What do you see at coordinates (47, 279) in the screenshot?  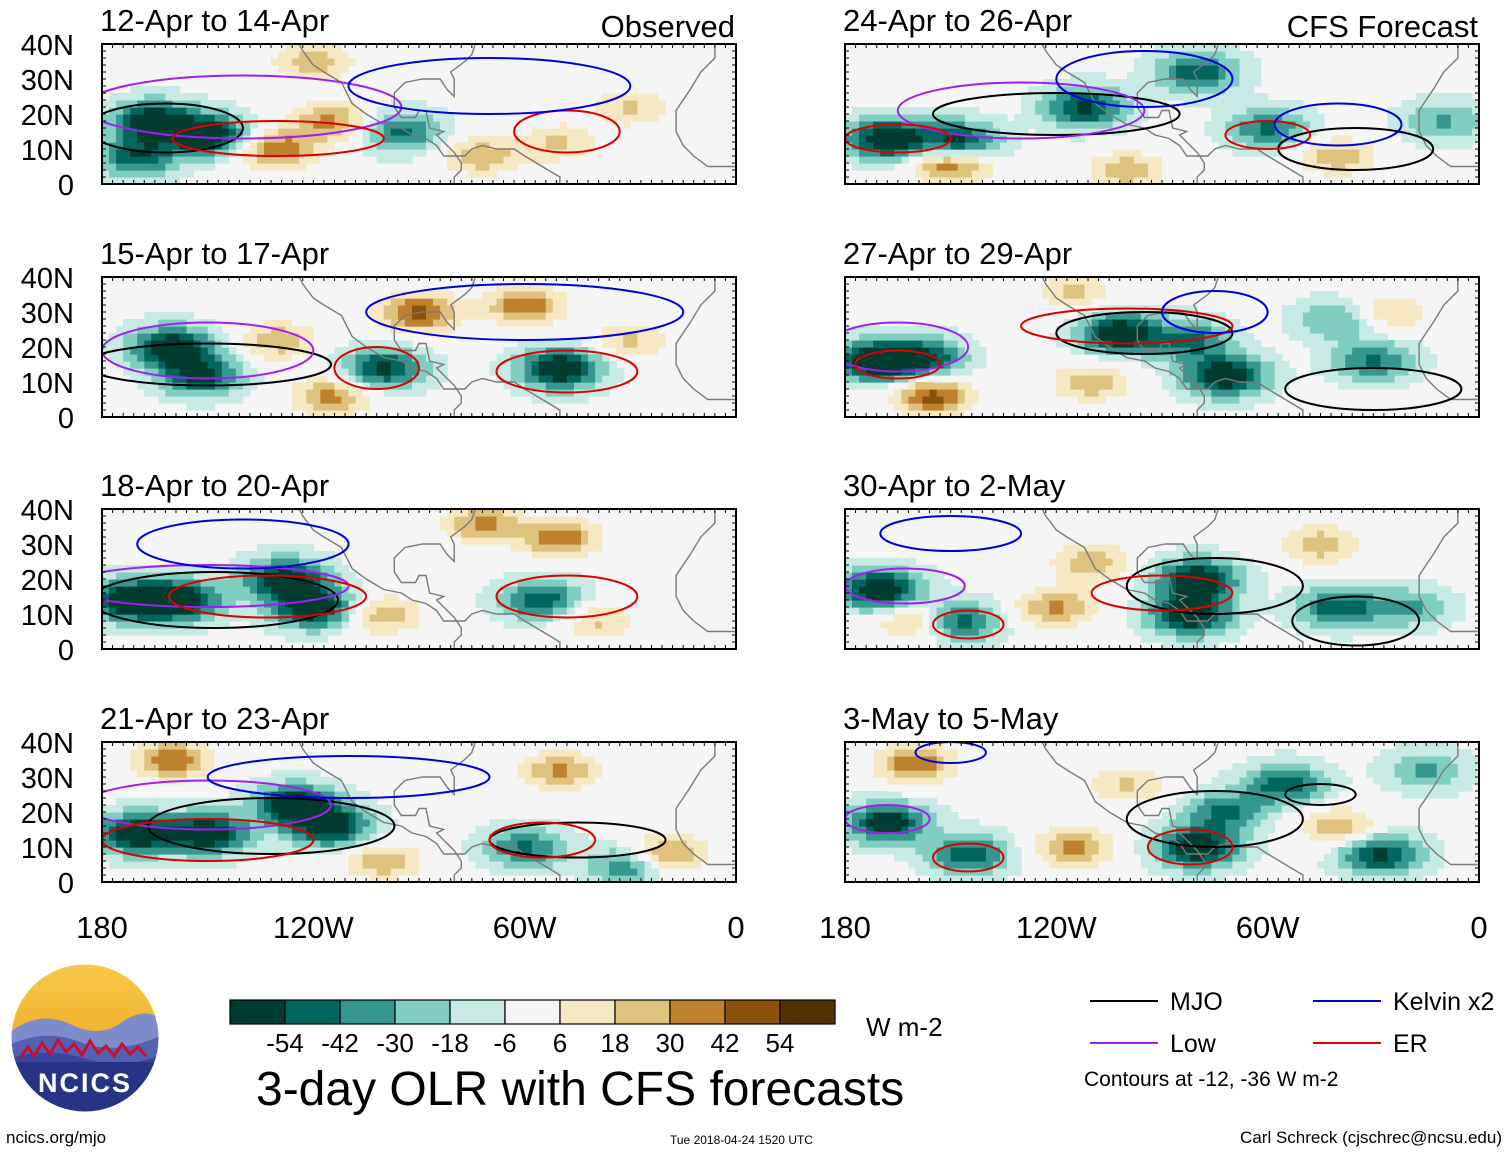 I see `y-tick-label: 40N` at bounding box center [47, 279].